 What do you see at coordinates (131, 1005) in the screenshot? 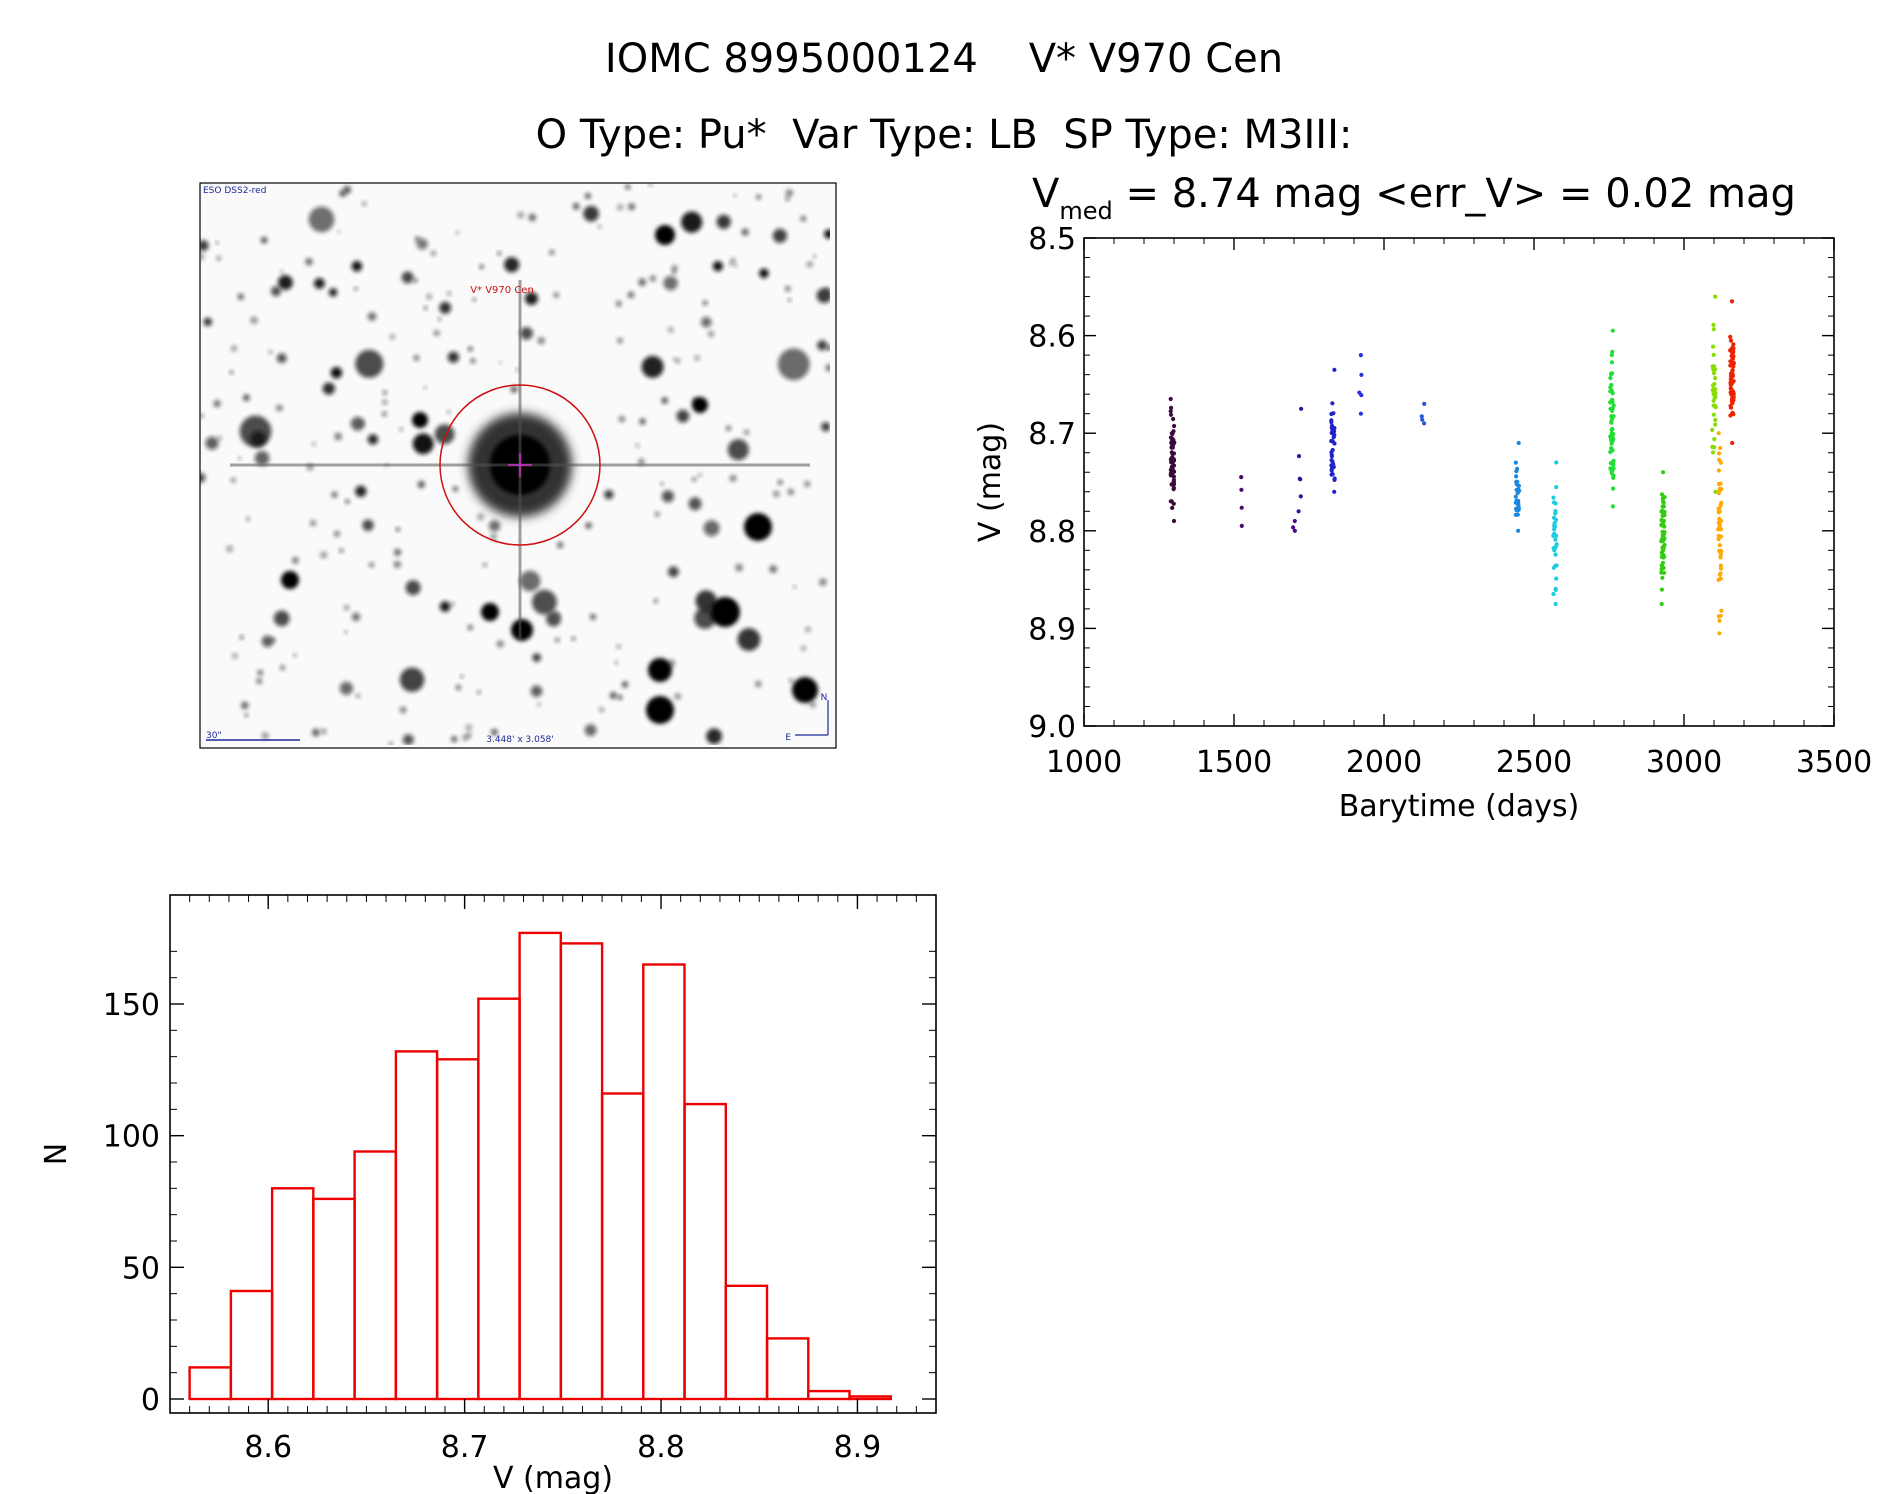
I see `hist-ytick-label: 150` at bounding box center [131, 1005].